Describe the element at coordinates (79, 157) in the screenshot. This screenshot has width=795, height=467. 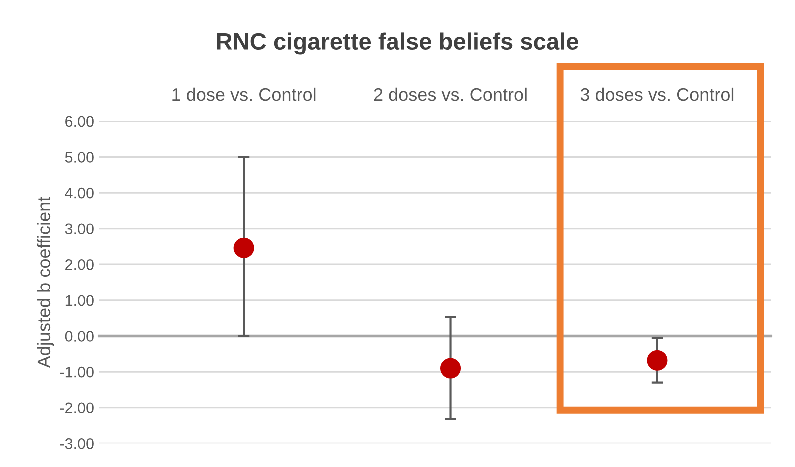
I see `y-tick-label: 5.00` at that location.